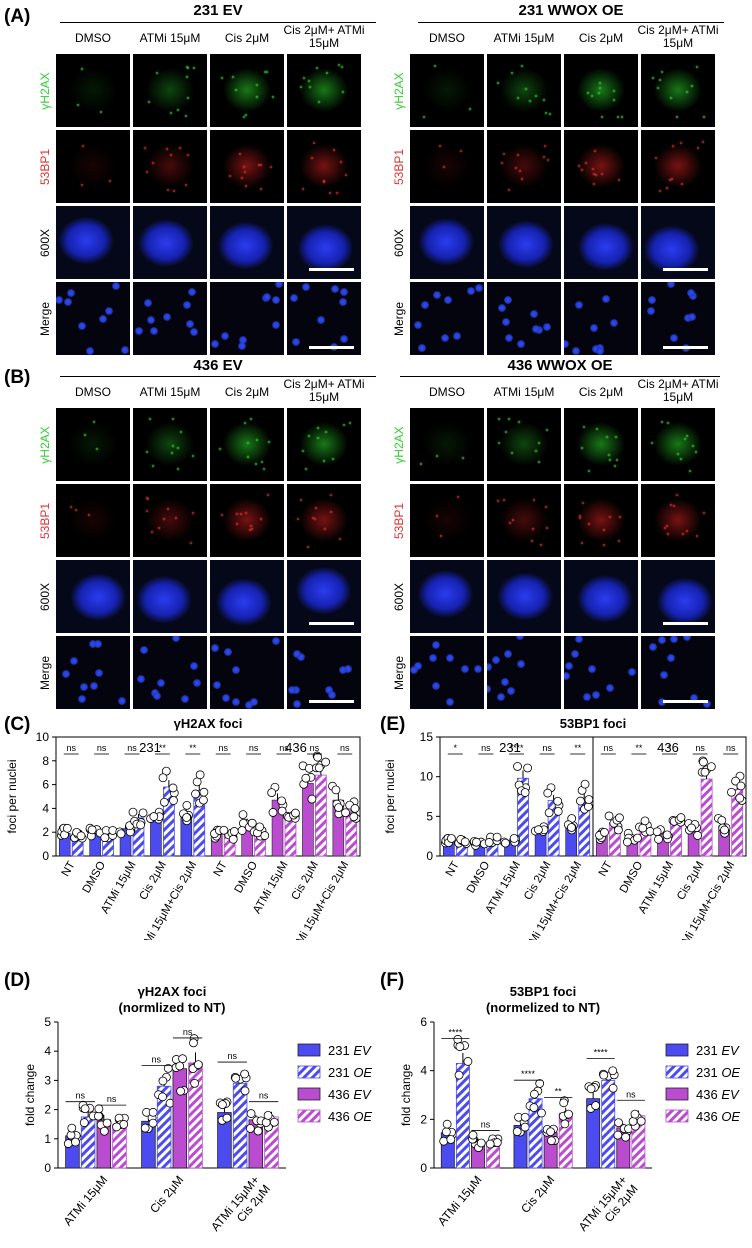  What do you see at coordinates (218, 10) in the screenshot?
I see `panel-a-left-title: 231 EV` at bounding box center [218, 10].